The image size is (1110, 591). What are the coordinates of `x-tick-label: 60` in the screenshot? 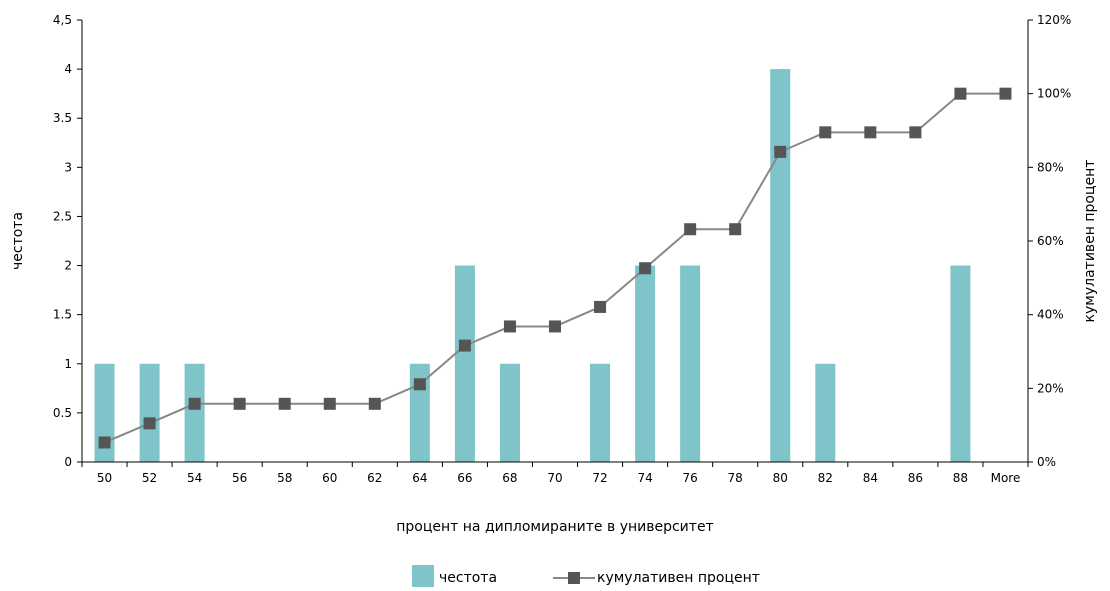 It's located at (329, 478).